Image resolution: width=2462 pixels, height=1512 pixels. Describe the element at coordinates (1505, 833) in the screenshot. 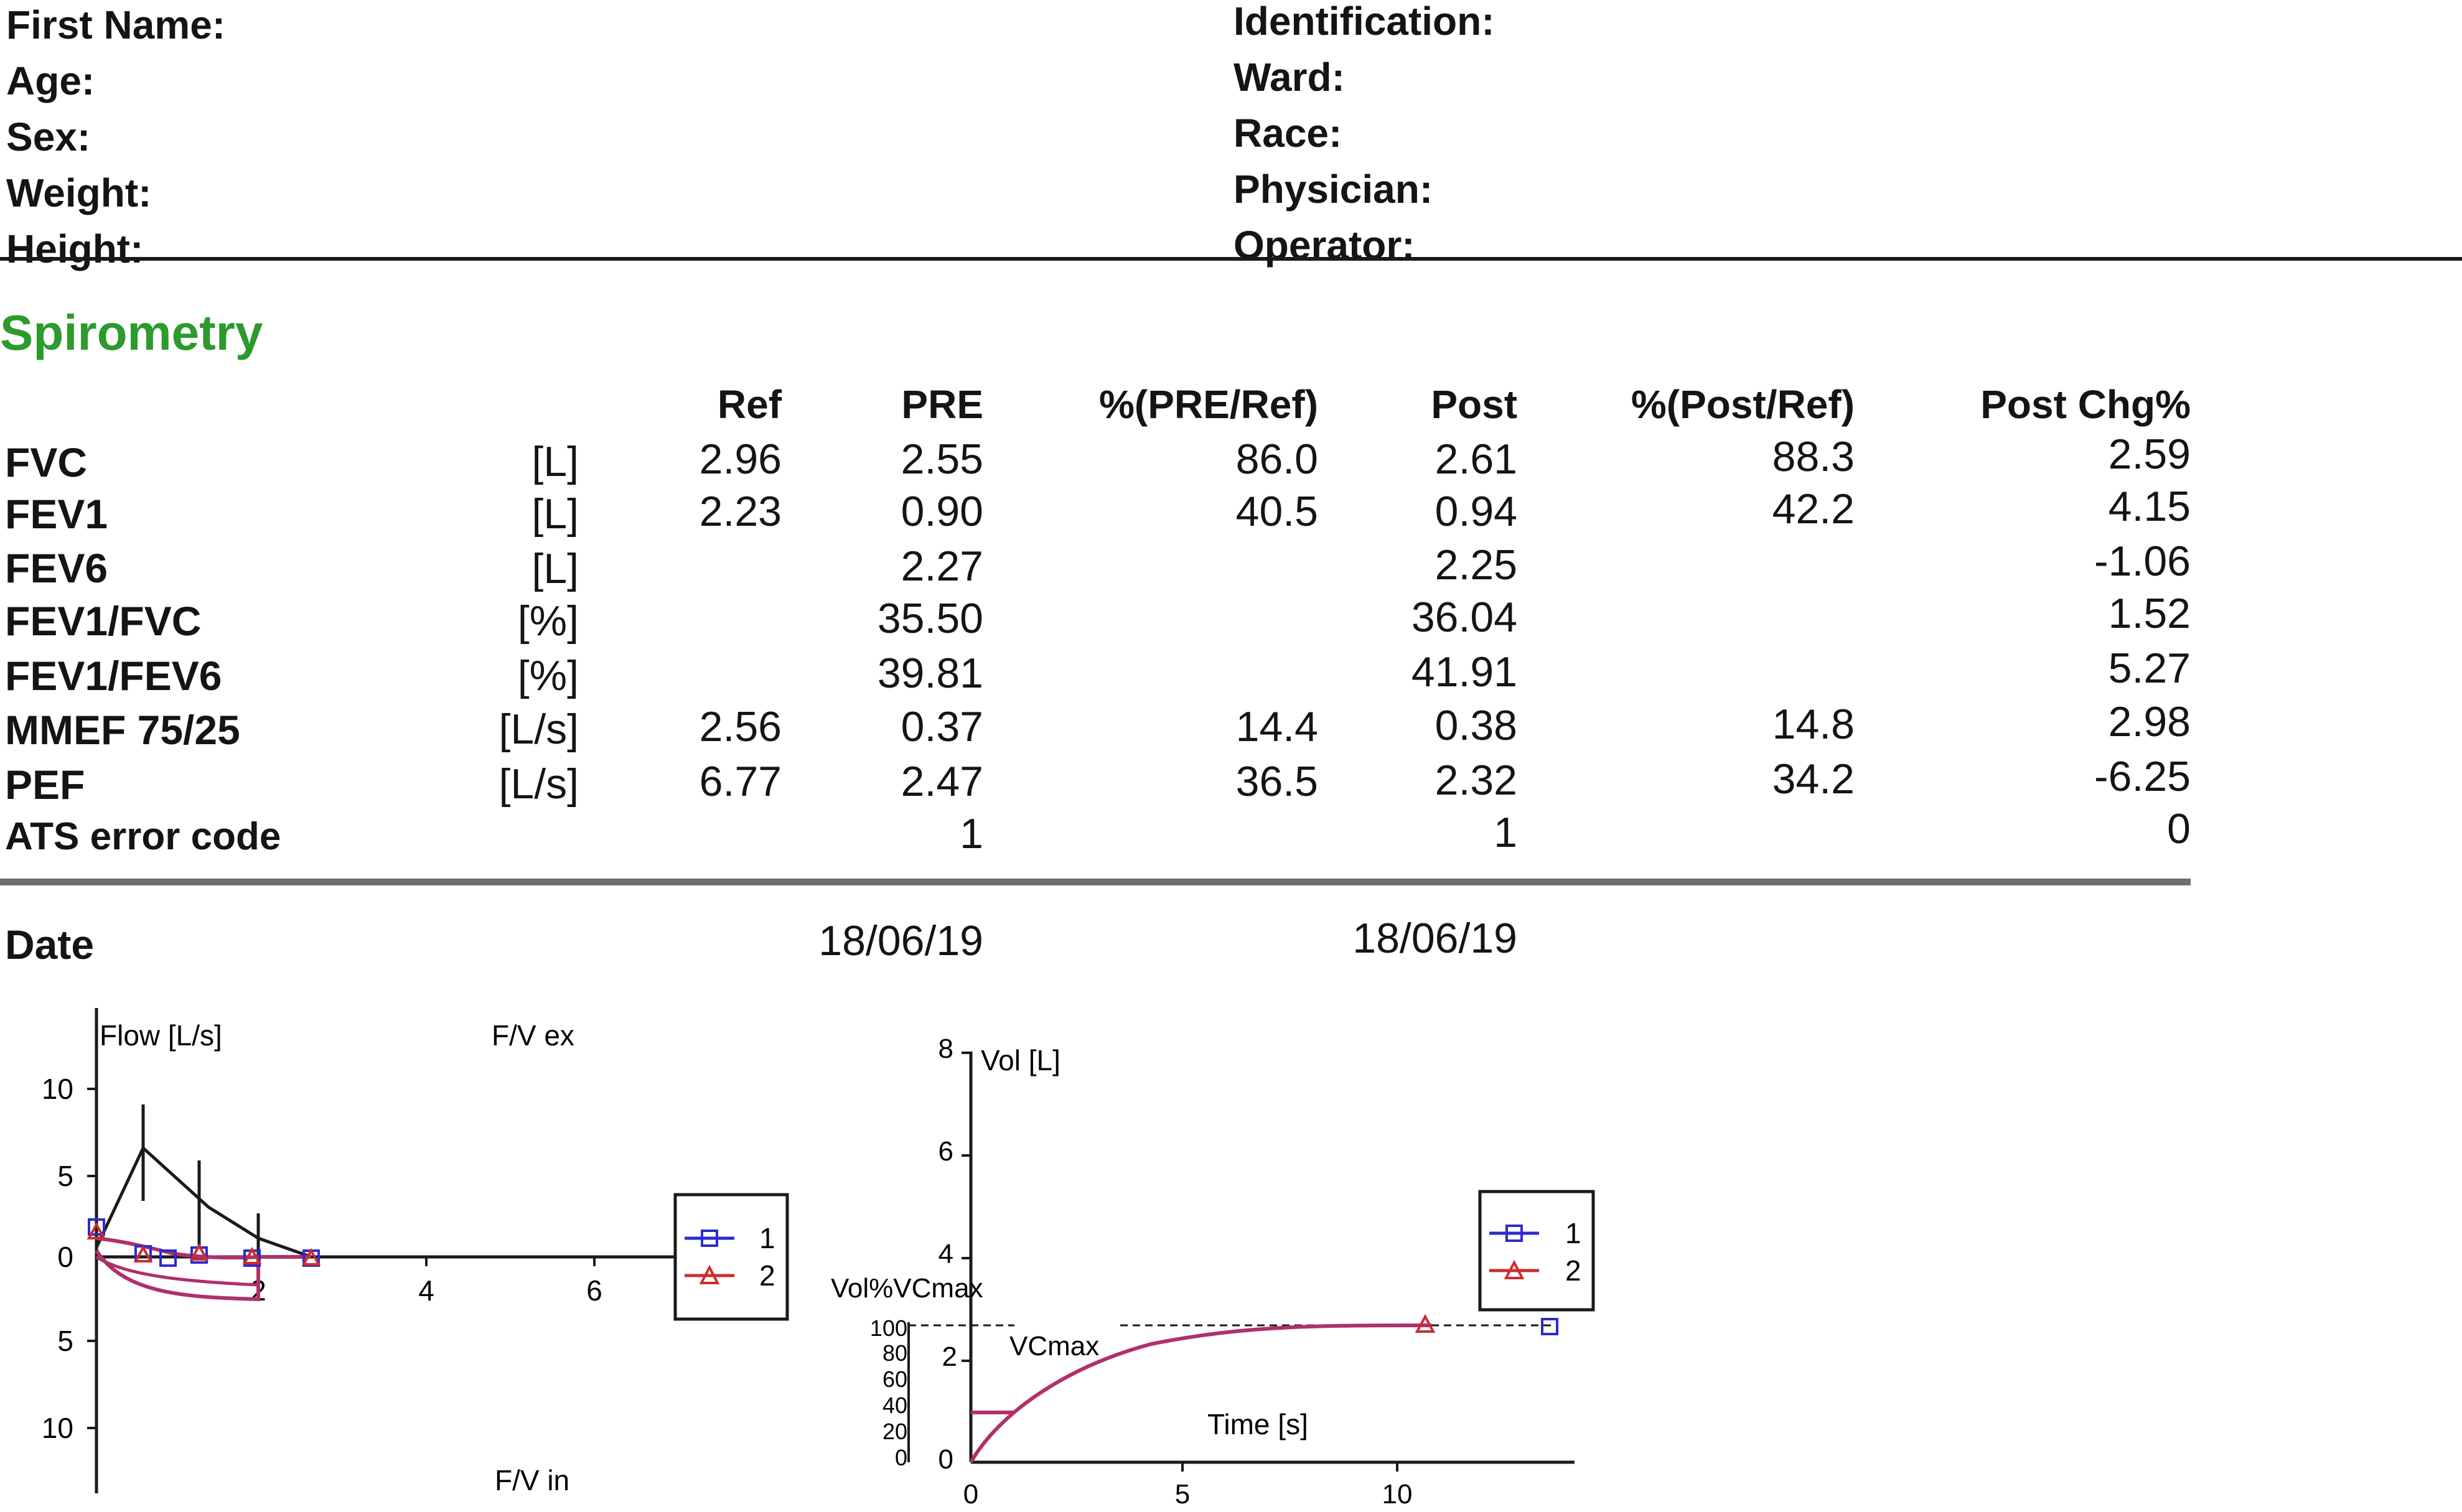

I see `cell-post: 1` at that location.